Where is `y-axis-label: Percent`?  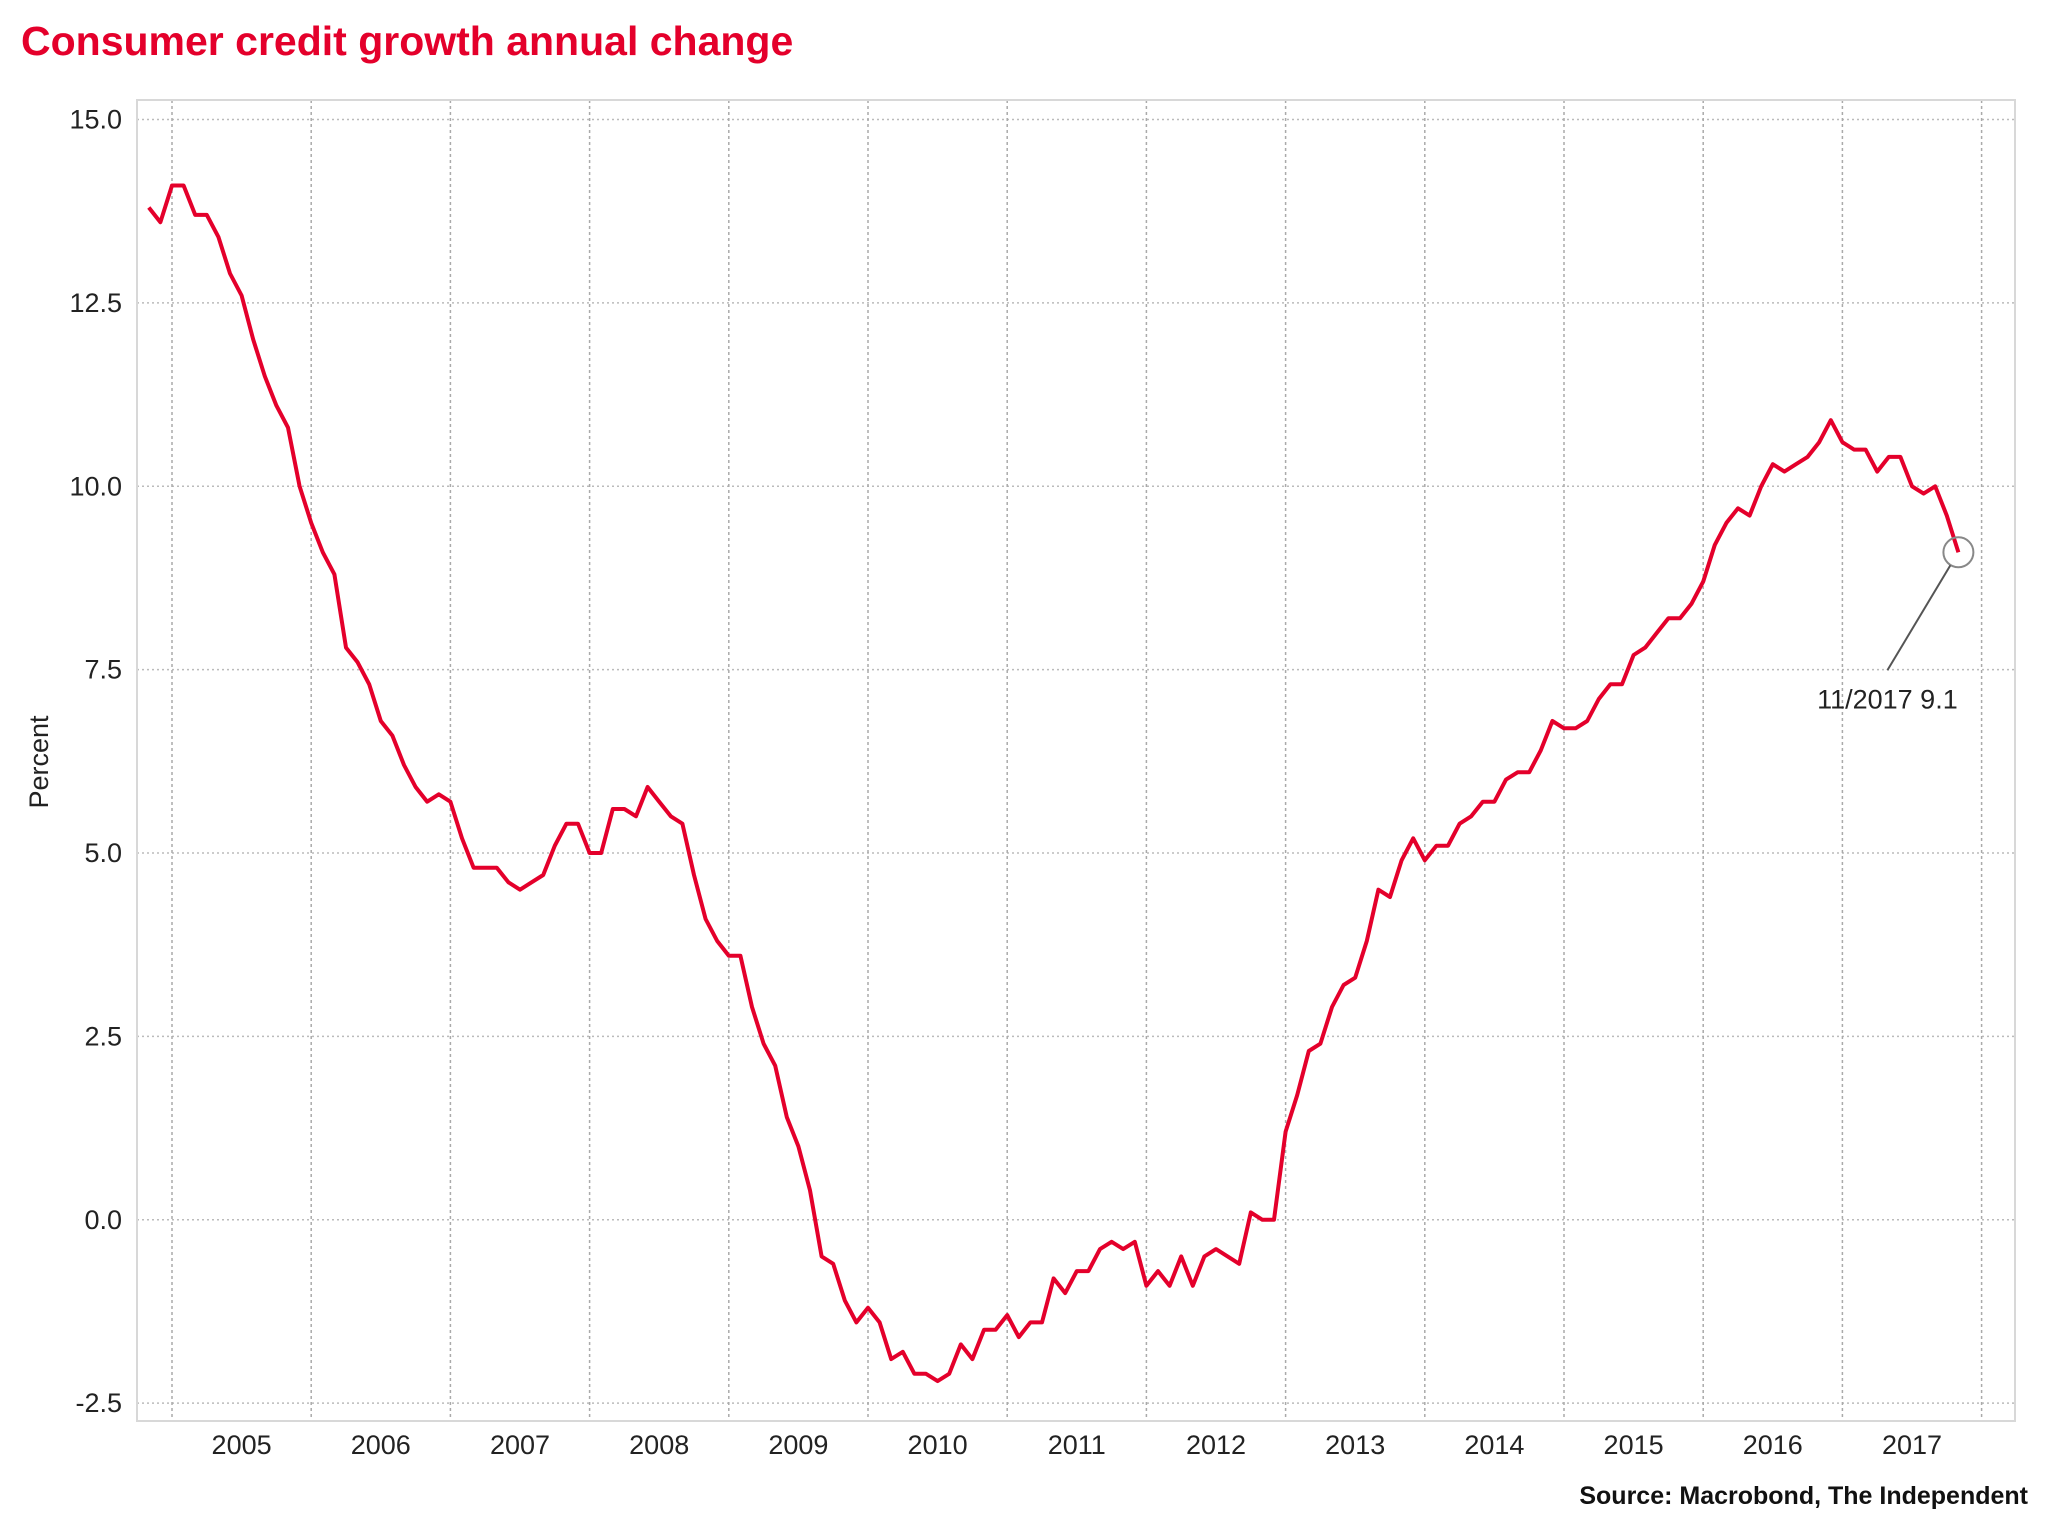 y-axis-label: Percent is located at coordinates (39, 762).